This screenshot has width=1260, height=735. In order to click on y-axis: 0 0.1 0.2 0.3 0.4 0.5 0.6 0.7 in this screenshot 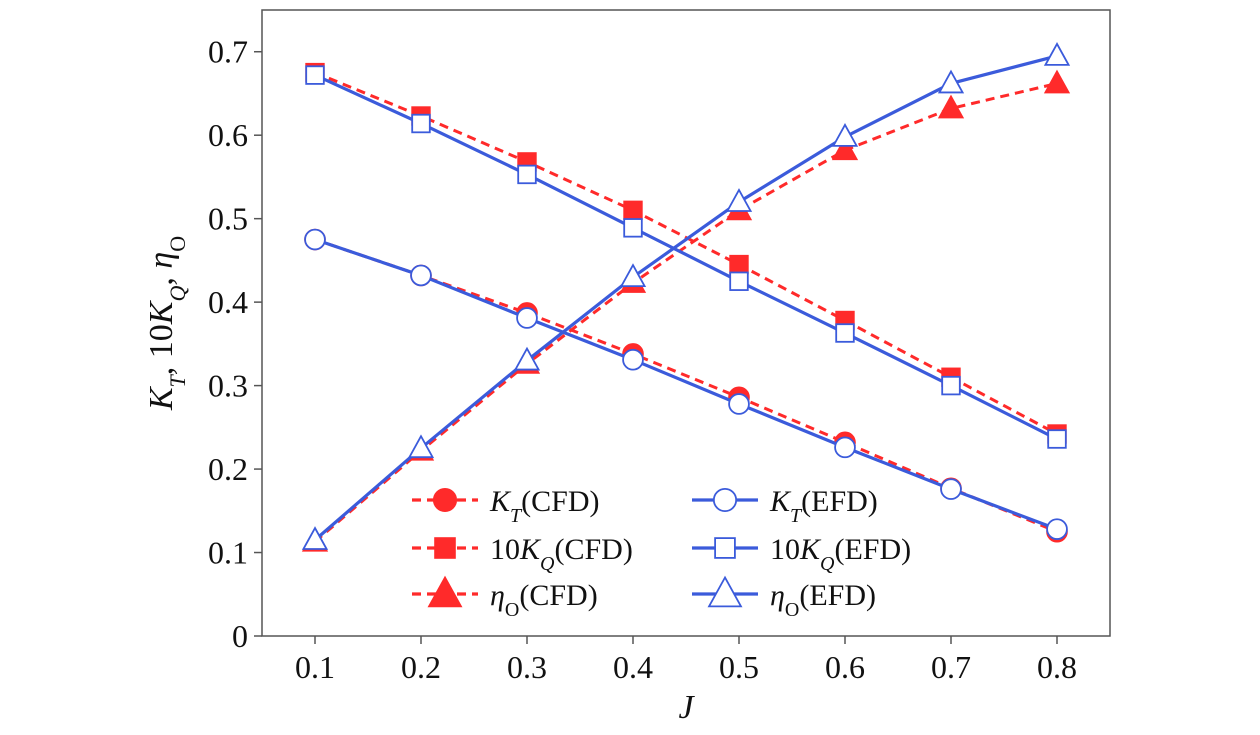, I will do `click(235, 344)`.